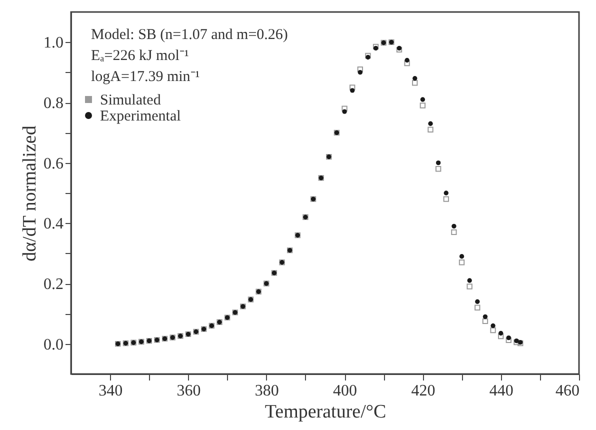  What do you see at coordinates (501, 391) in the screenshot?
I see `x-tick-label: 440` at bounding box center [501, 391].